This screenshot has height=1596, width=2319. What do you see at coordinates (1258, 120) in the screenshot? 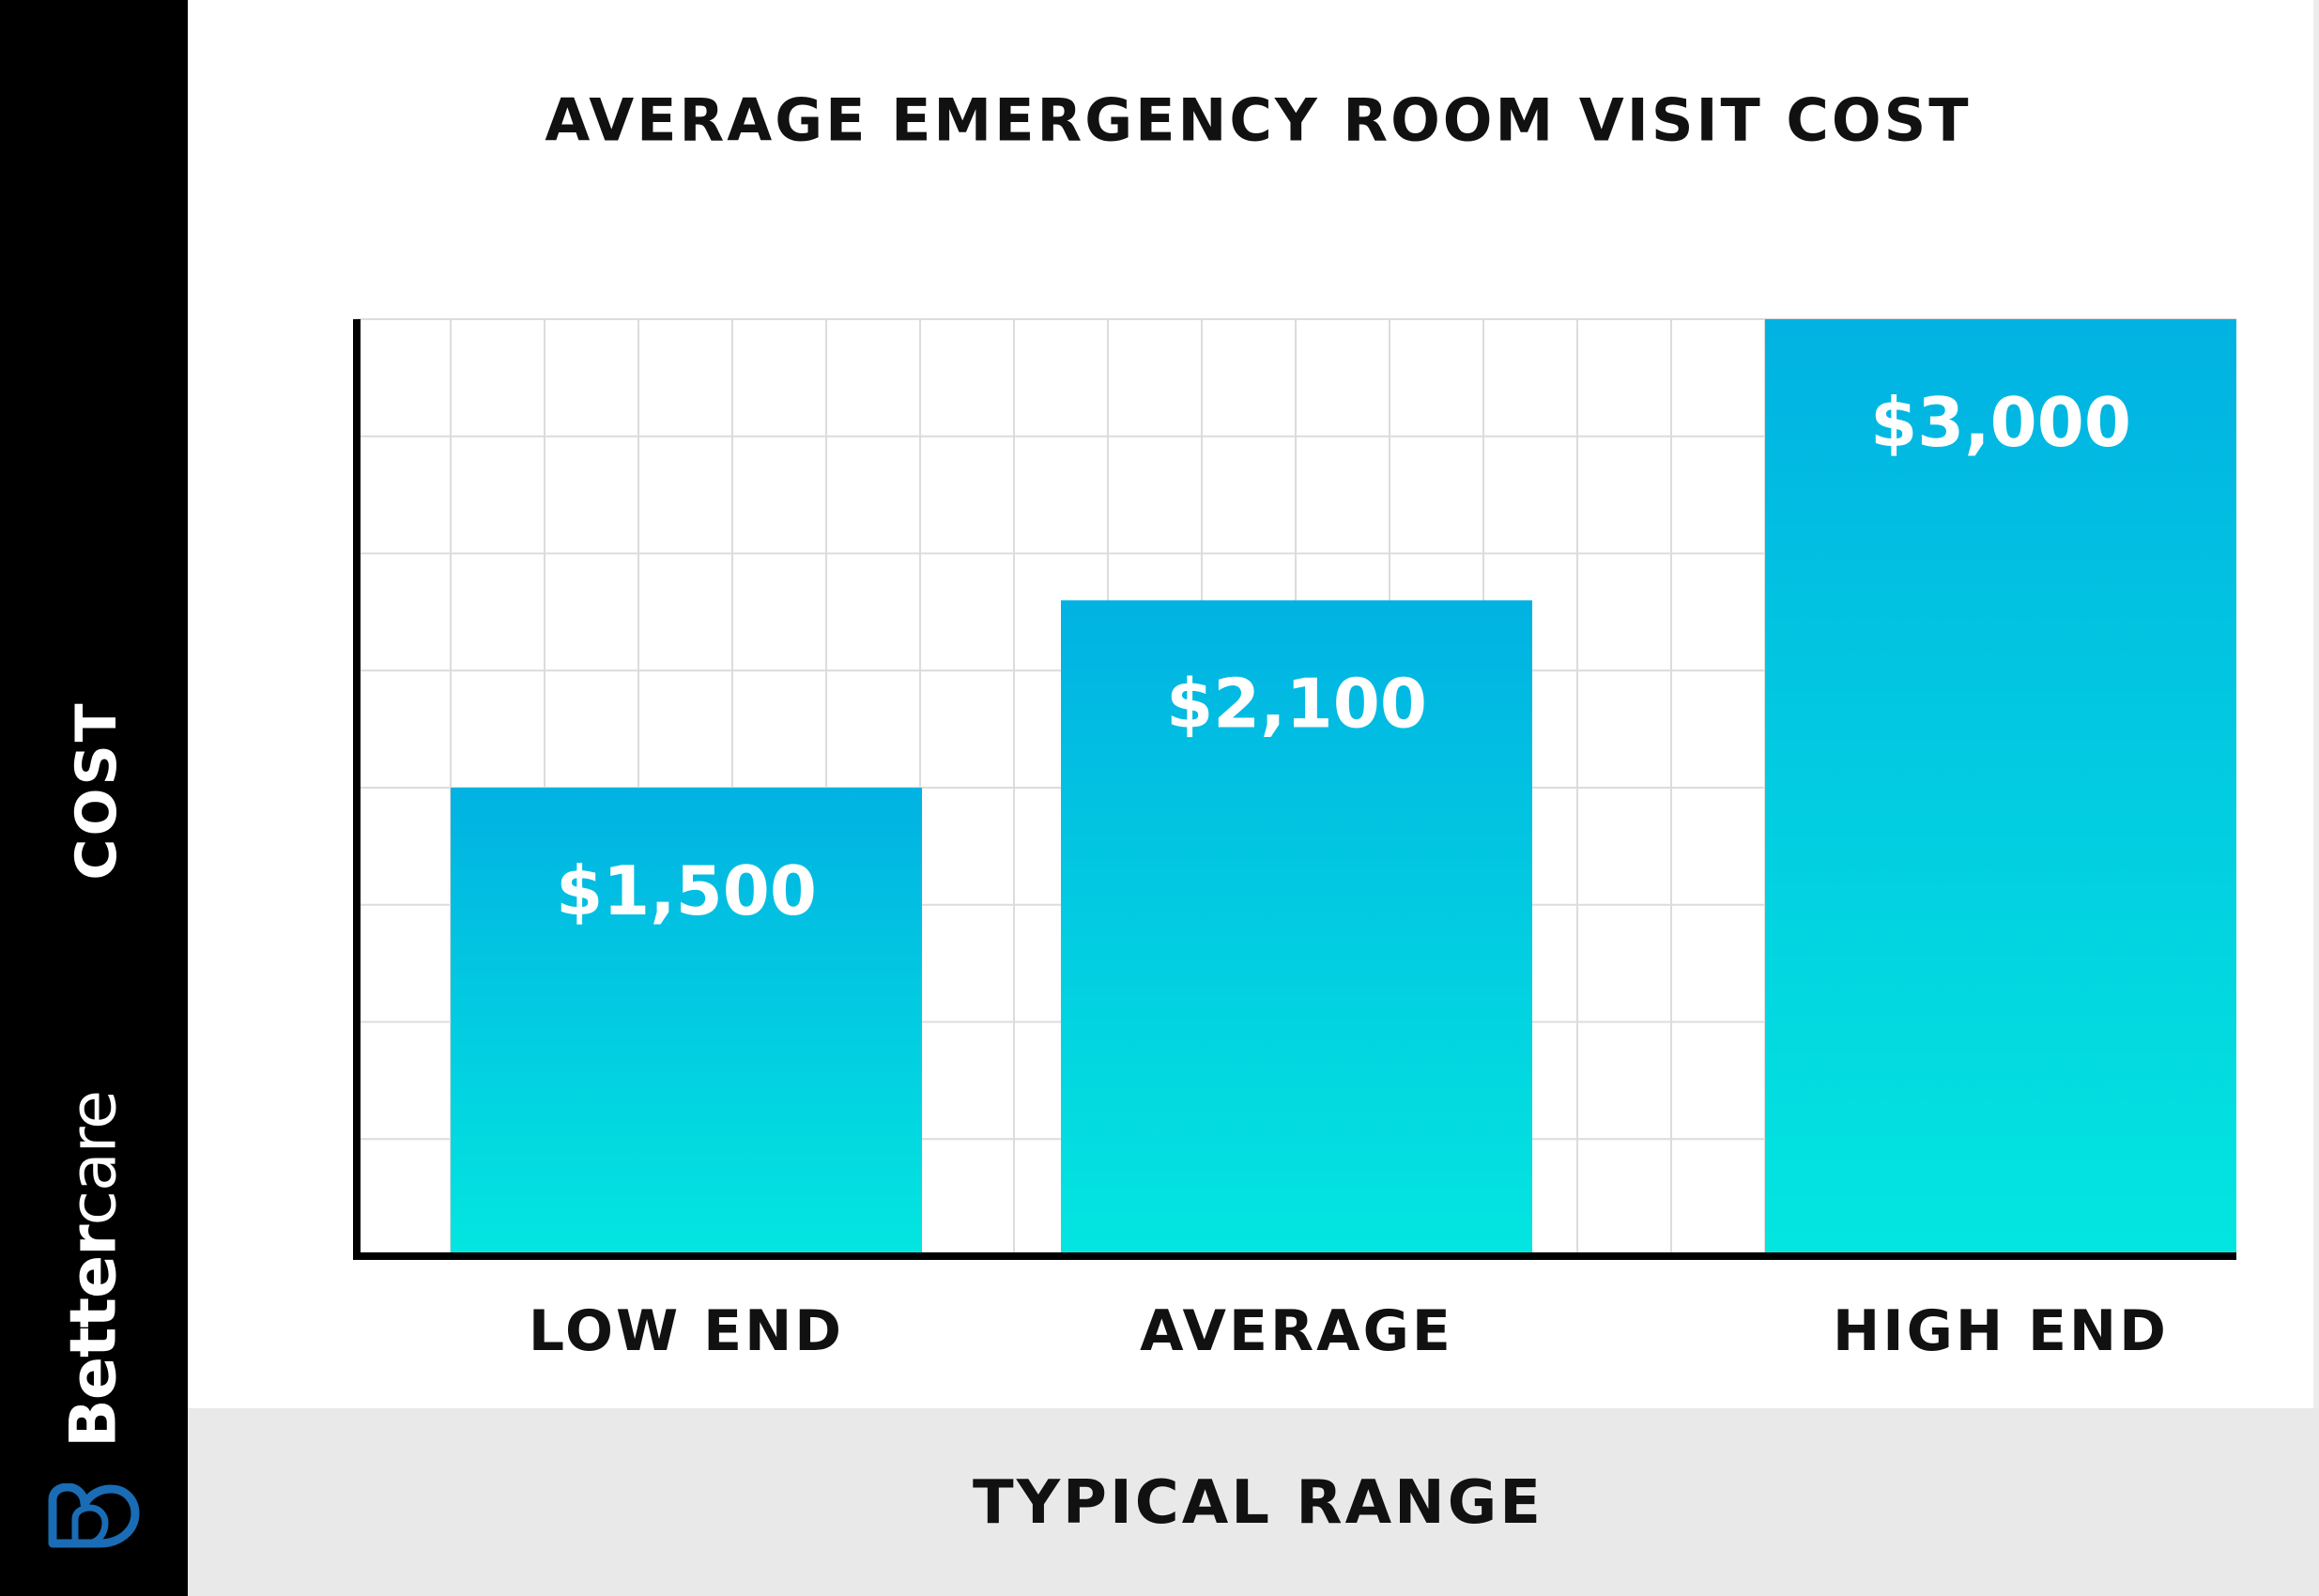
I see `chart-title: AVERAGE EMERGENCY ROOM VISIT COST` at bounding box center [1258, 120].